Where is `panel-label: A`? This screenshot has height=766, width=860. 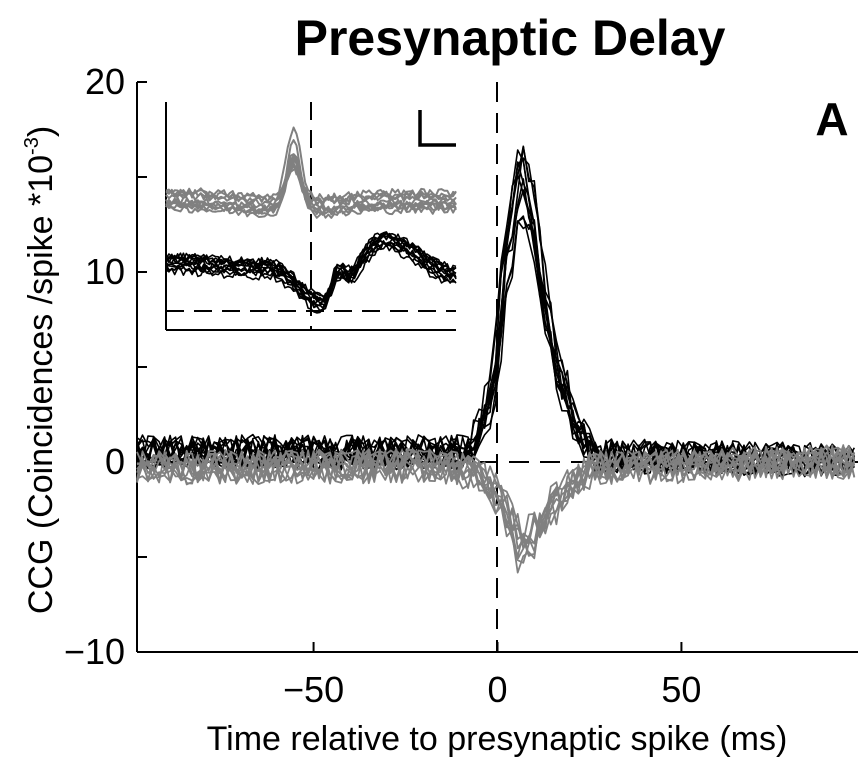 panel-label: A is located at coordinates (831, 119).